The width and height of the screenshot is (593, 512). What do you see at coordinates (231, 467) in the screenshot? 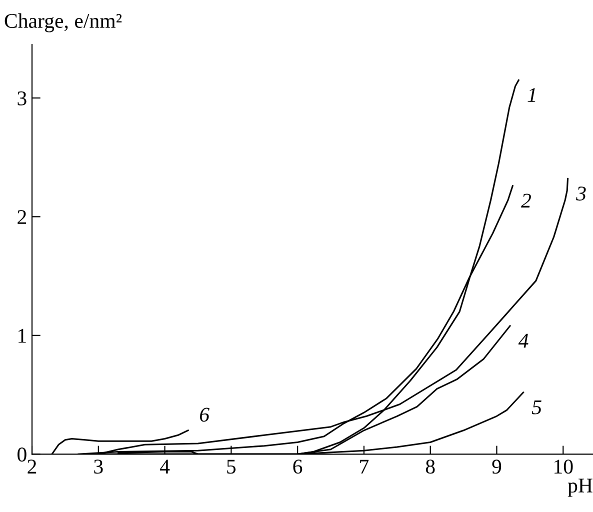
I see `x-tick-label: 5` at bounding box center [231, 467].